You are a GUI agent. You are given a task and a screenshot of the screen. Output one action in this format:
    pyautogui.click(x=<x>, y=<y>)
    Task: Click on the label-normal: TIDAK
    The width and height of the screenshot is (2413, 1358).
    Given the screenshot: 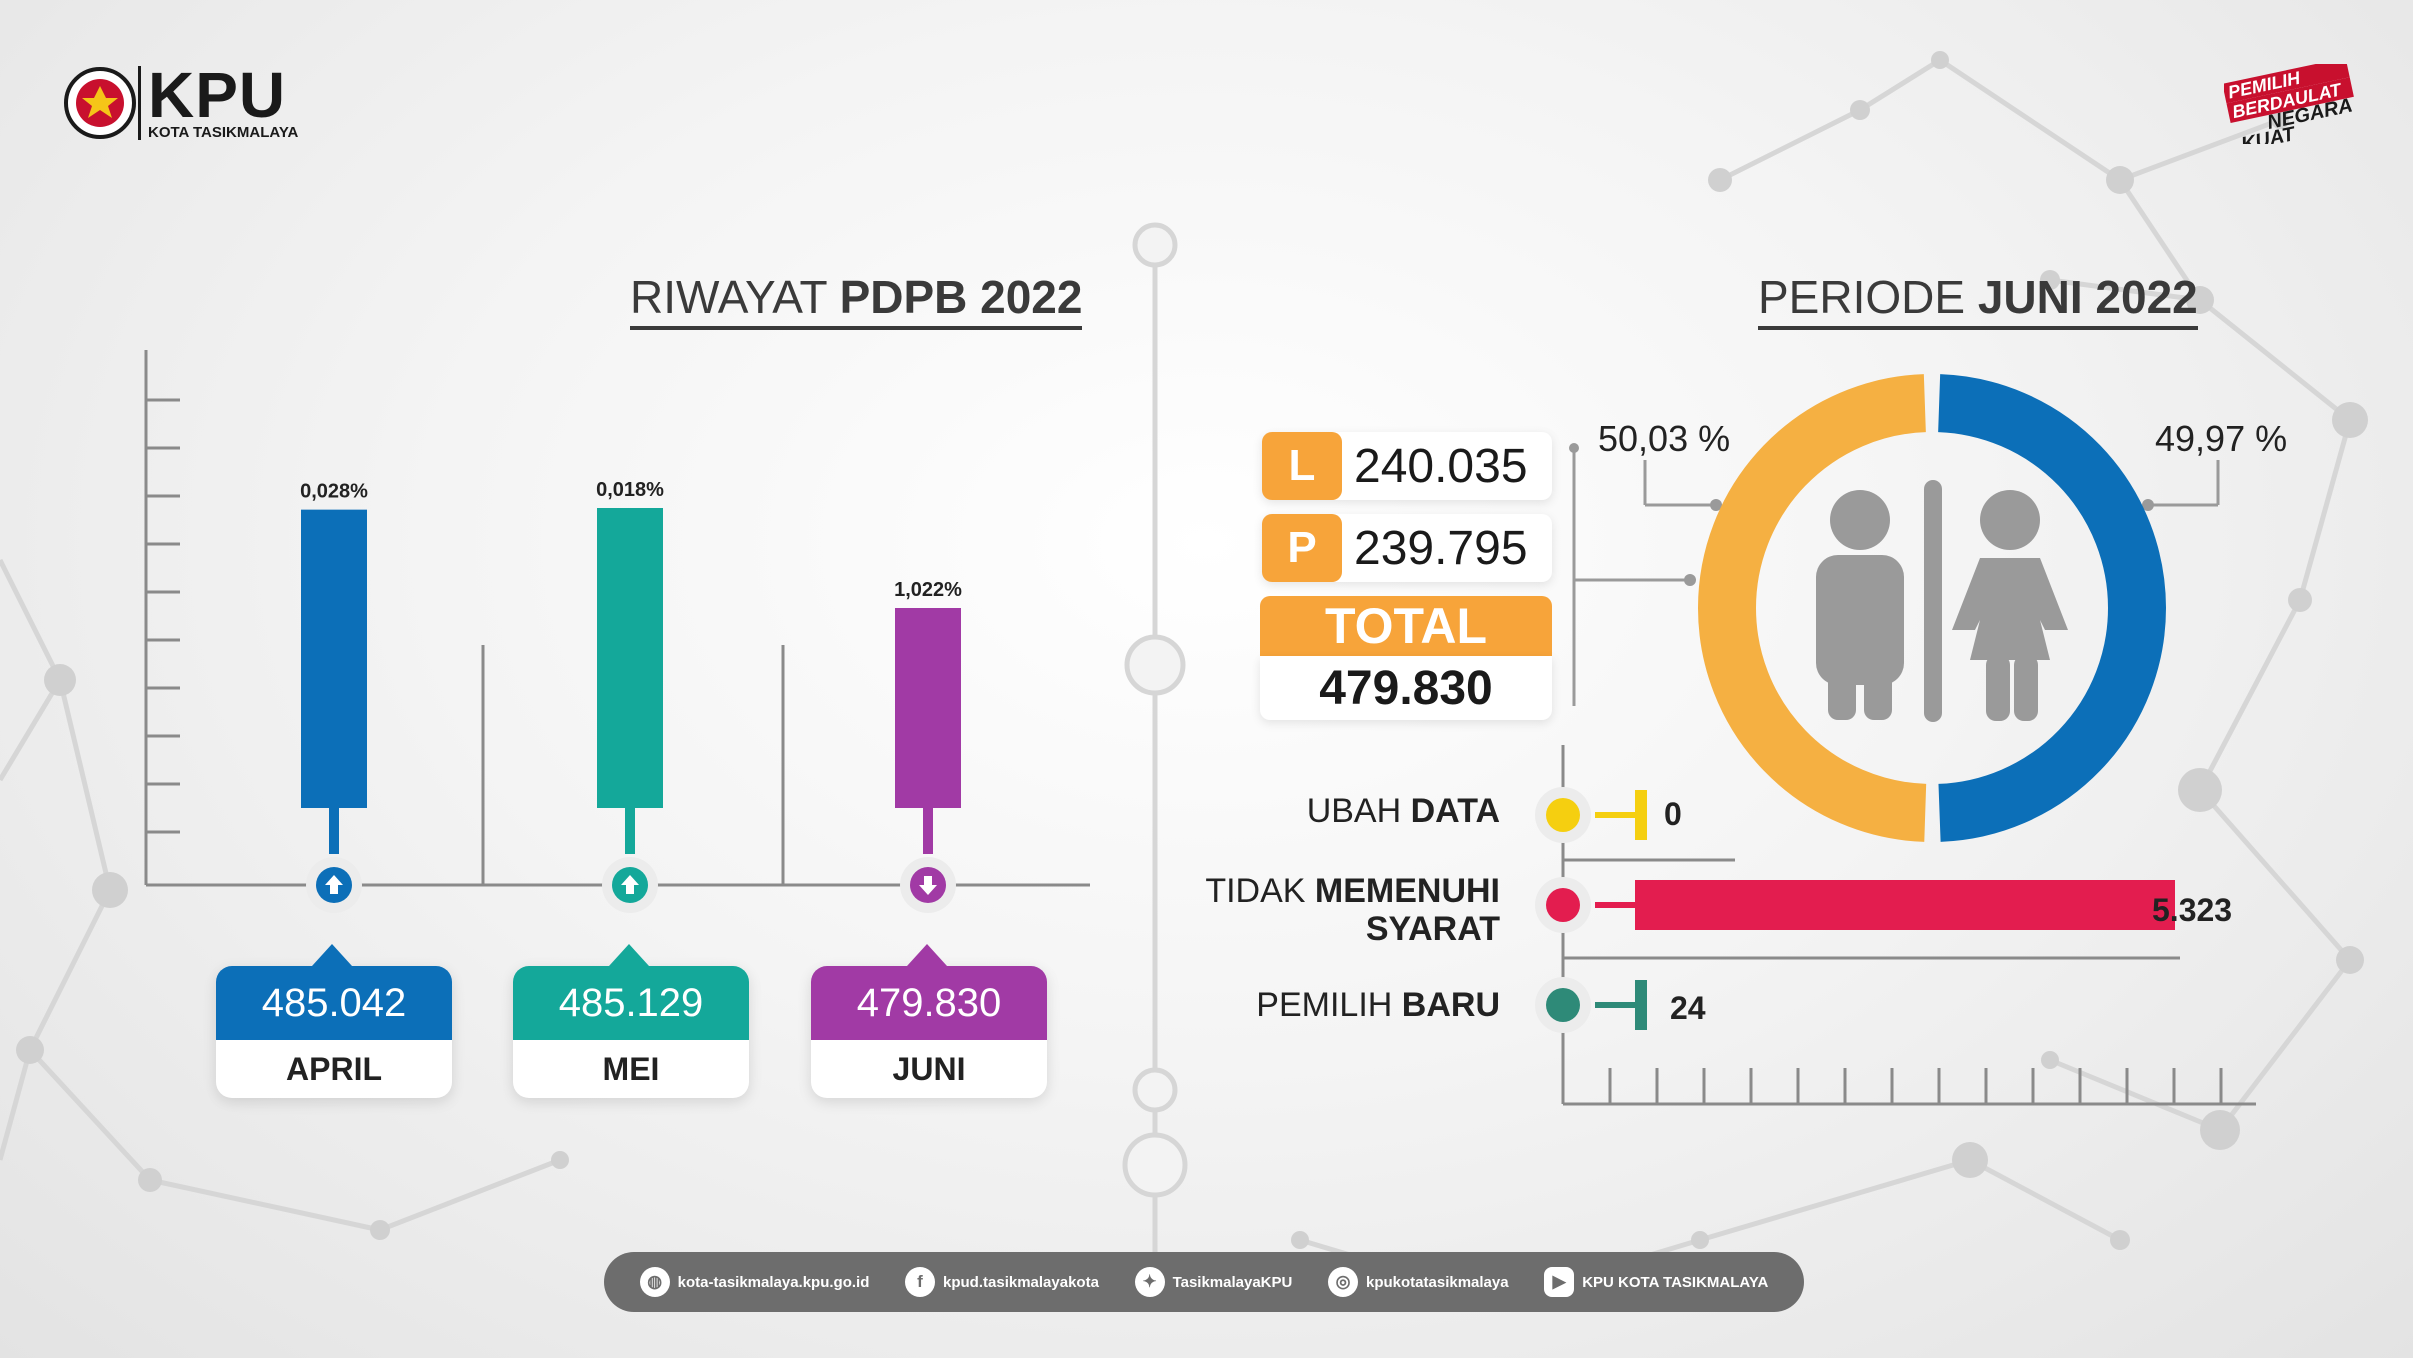 What is the action you would take?
    pyautogui.click(x=1260, y=891)
    